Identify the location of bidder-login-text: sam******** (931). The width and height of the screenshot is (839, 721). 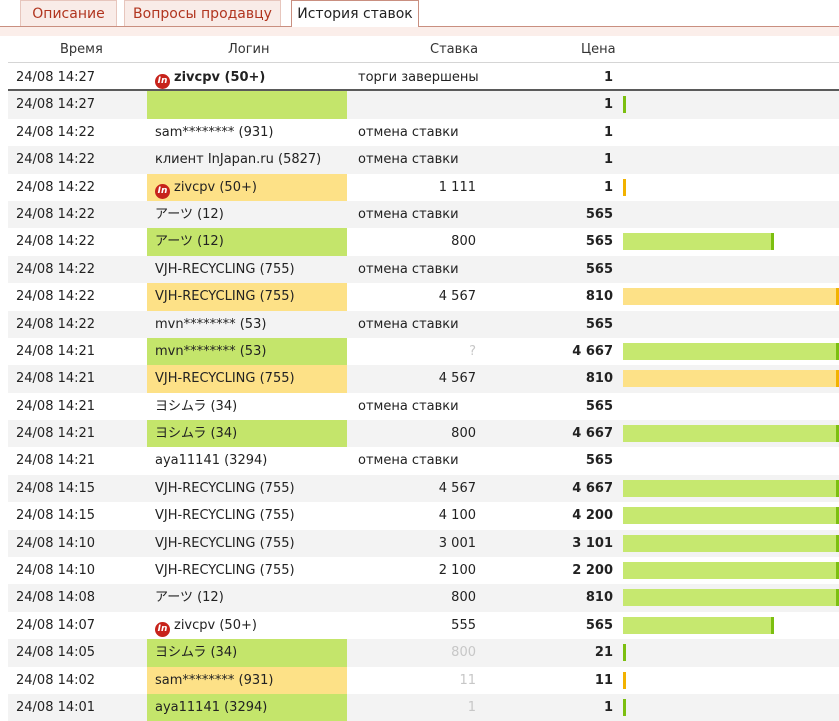
(214, 680).